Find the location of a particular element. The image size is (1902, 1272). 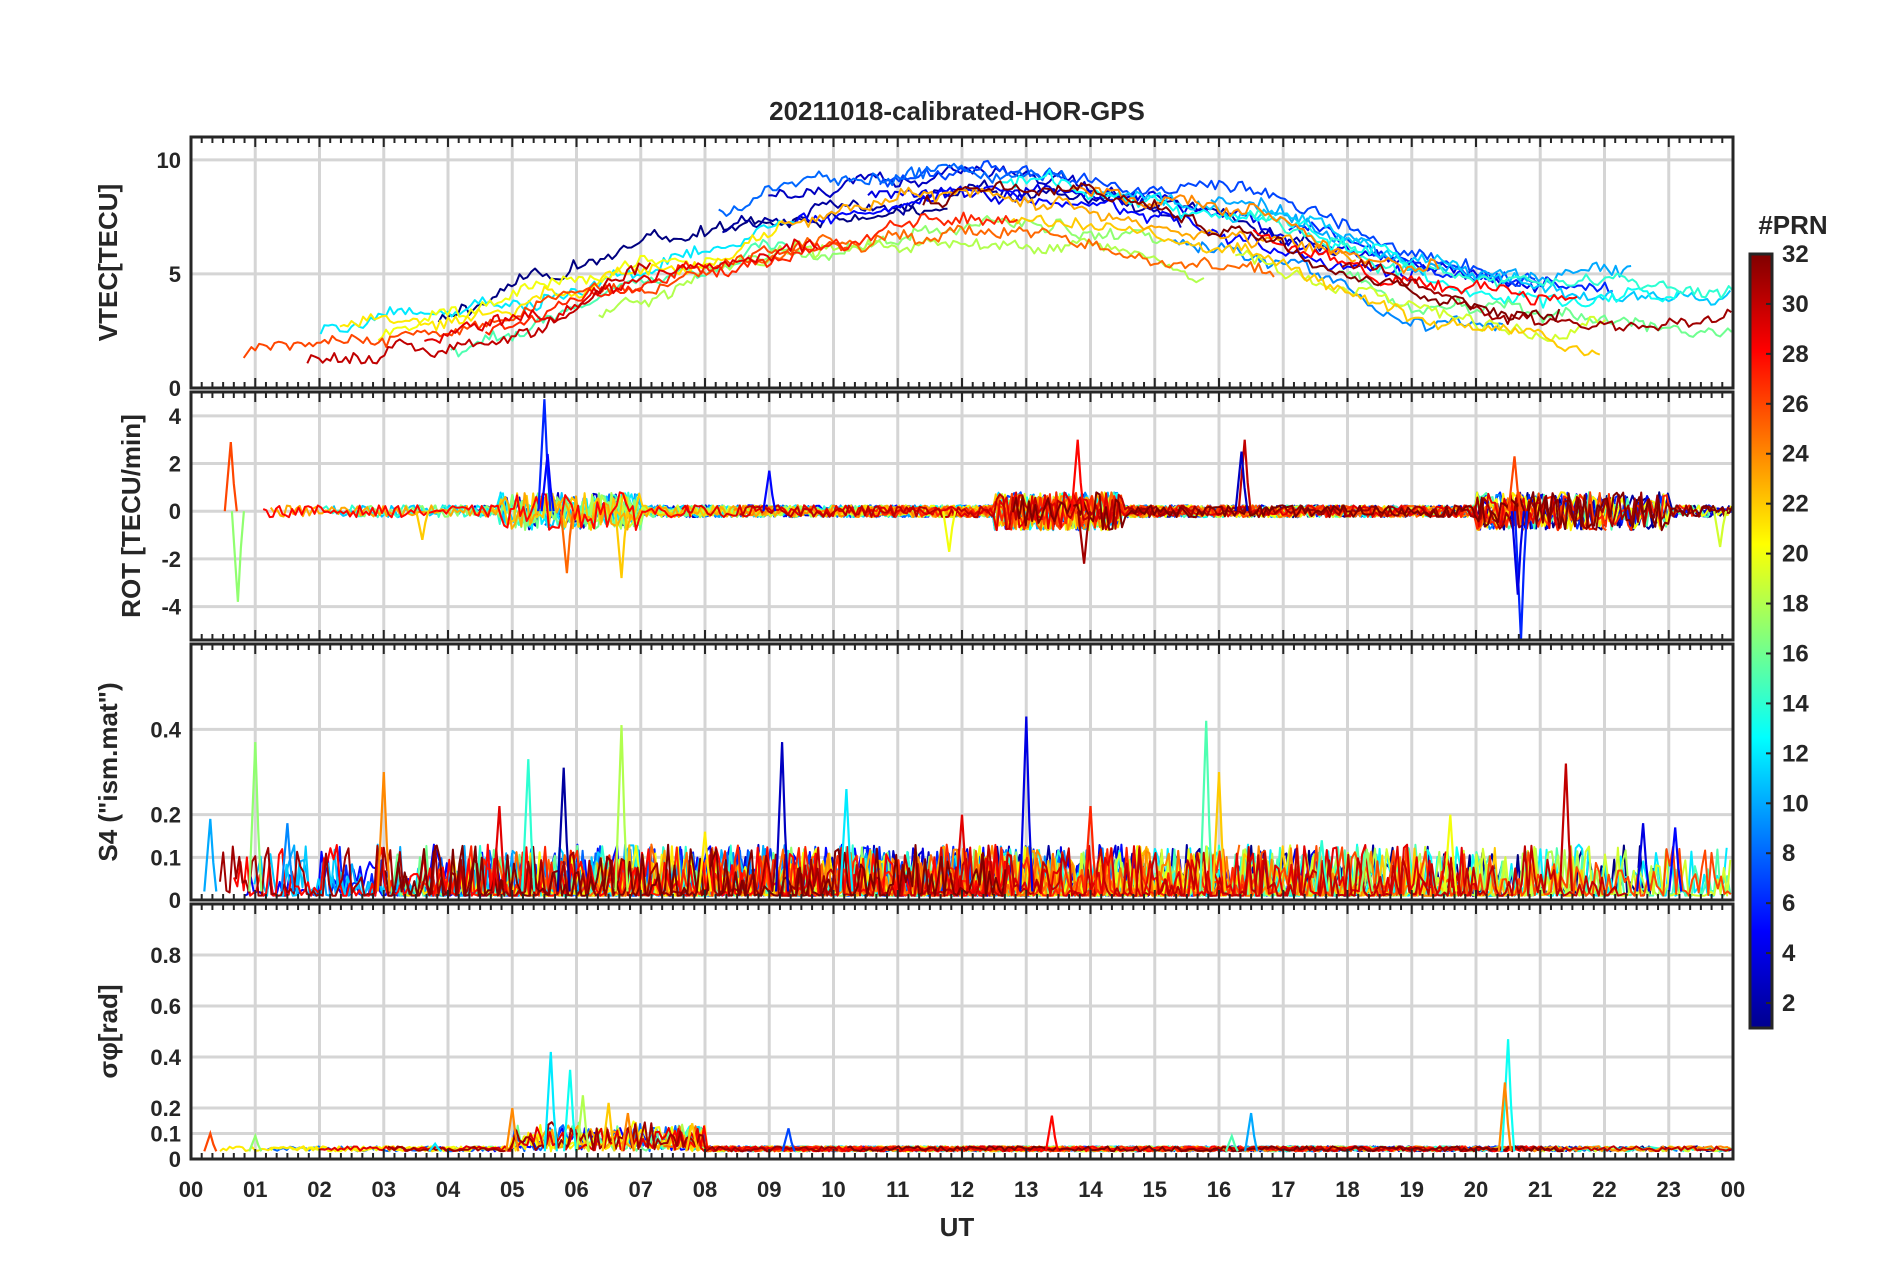

vtec-y-label: VTEC[TECU] is located at coordinates (108, 262).